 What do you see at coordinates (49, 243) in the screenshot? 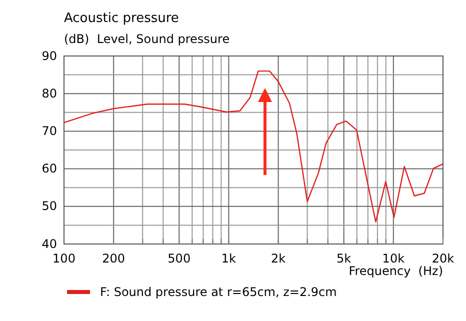
I see `y-tick-label: 40` at bounding box center [49, 243].